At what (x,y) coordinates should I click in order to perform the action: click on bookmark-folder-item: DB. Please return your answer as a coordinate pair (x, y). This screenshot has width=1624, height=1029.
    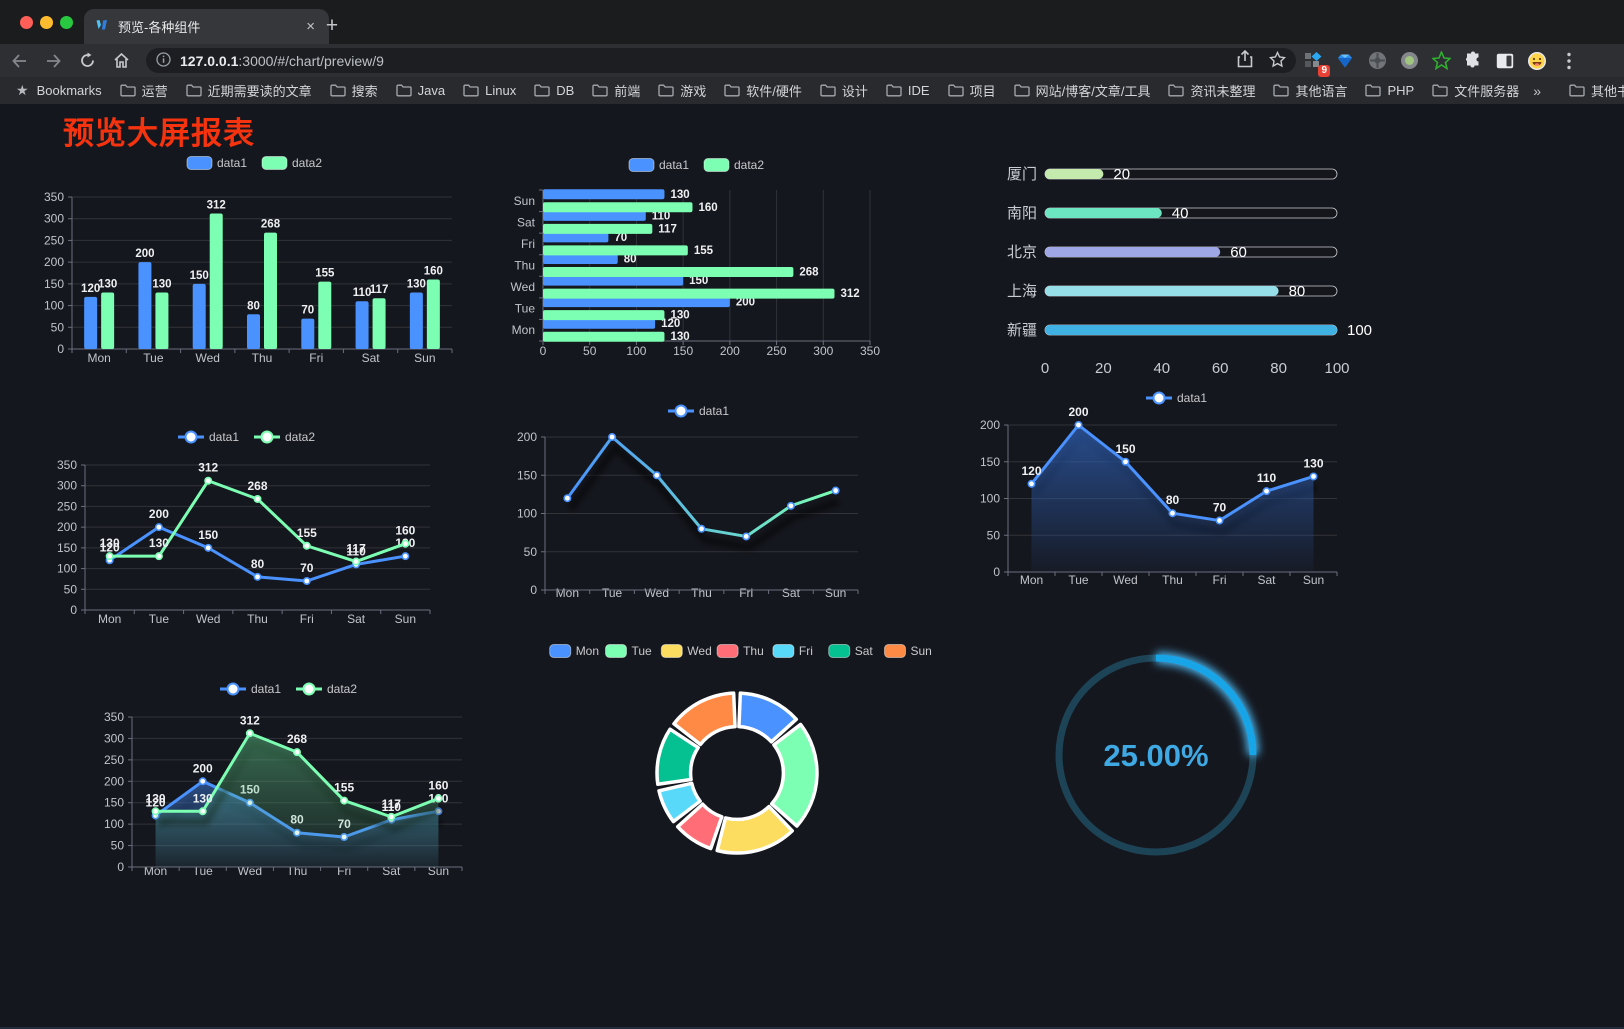
    Looking at the image, I should click on (554, 90).